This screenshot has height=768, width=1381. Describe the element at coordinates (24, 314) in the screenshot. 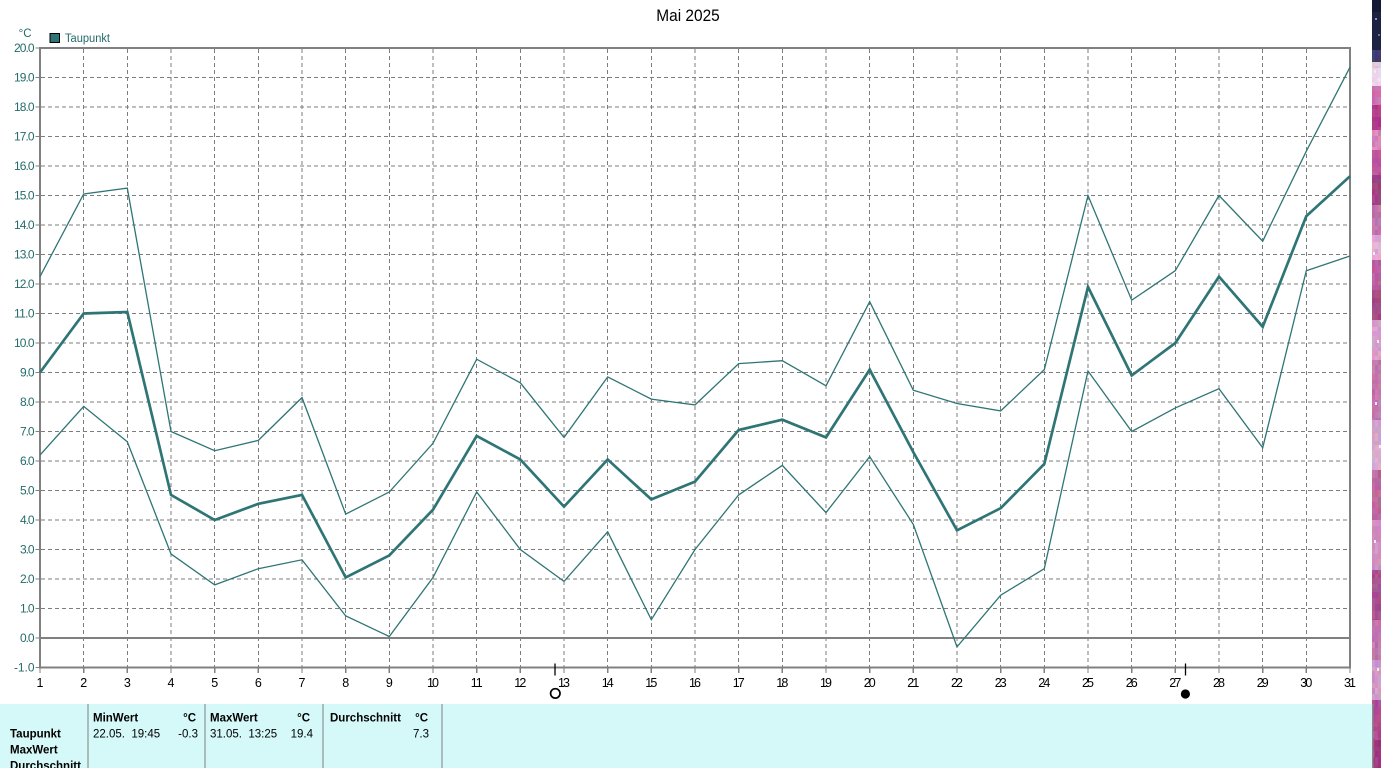

I see `svg-text: 11.0` at that location.